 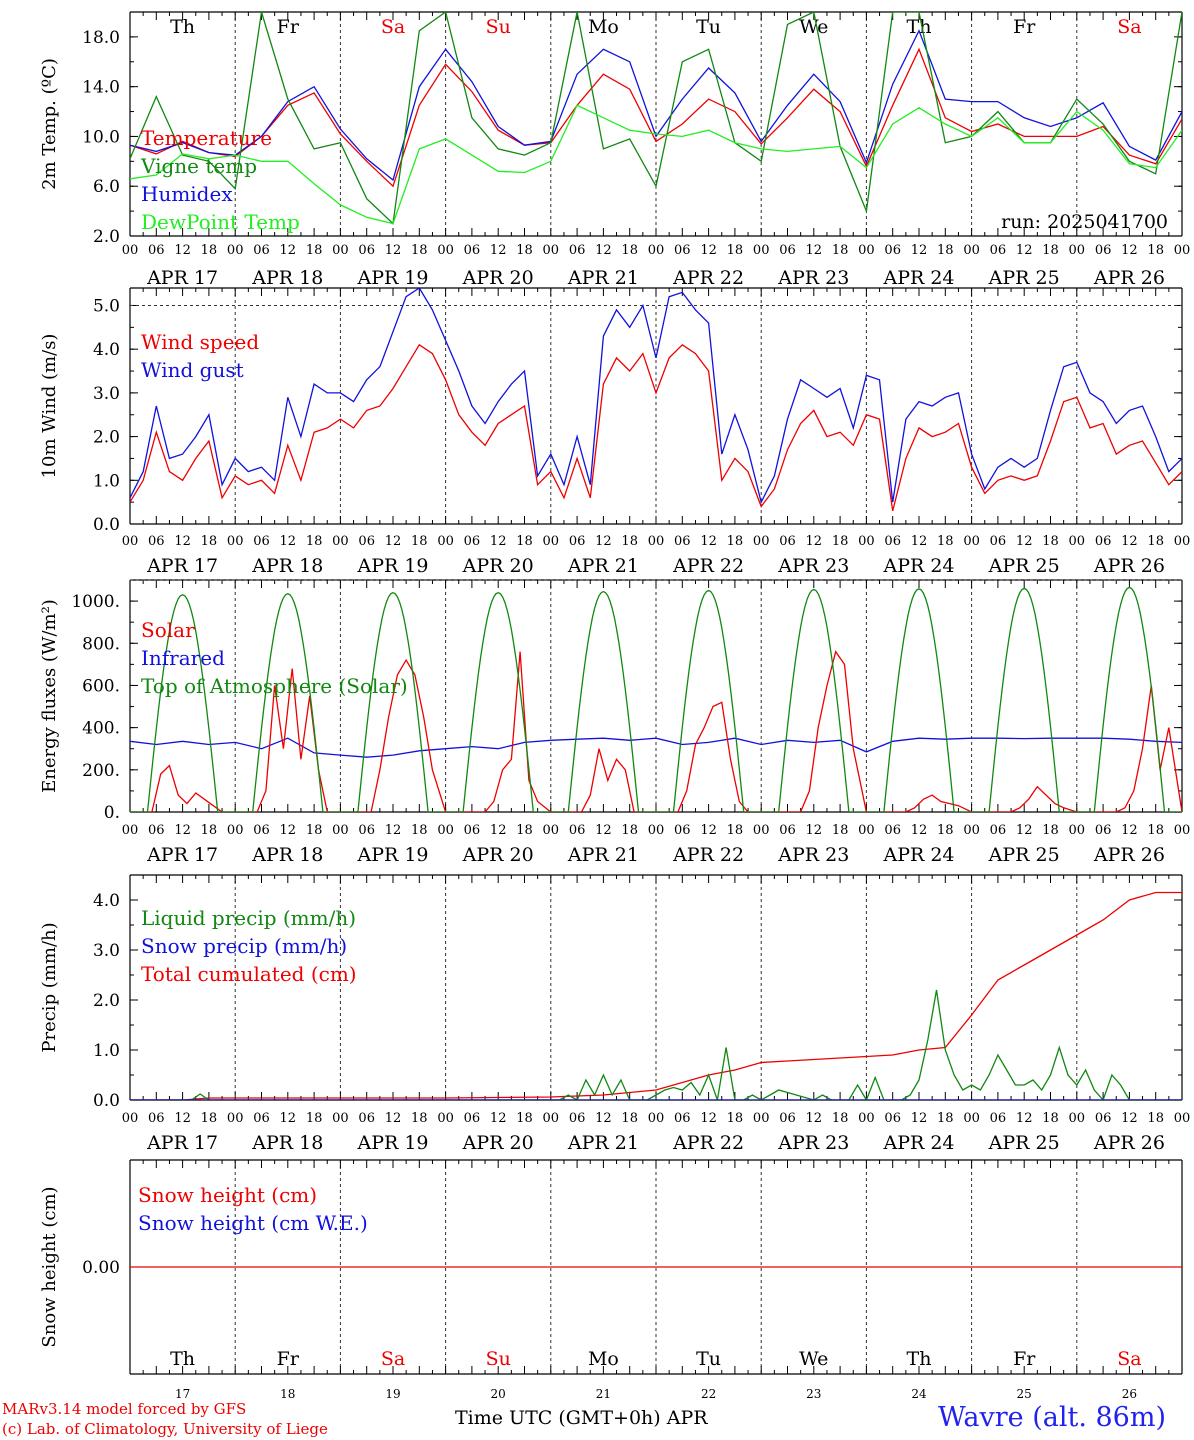 What do you see at coordinates (656, 117) in the screenshot?
I see `series-line-temperature` at bounding box center [656, 117].